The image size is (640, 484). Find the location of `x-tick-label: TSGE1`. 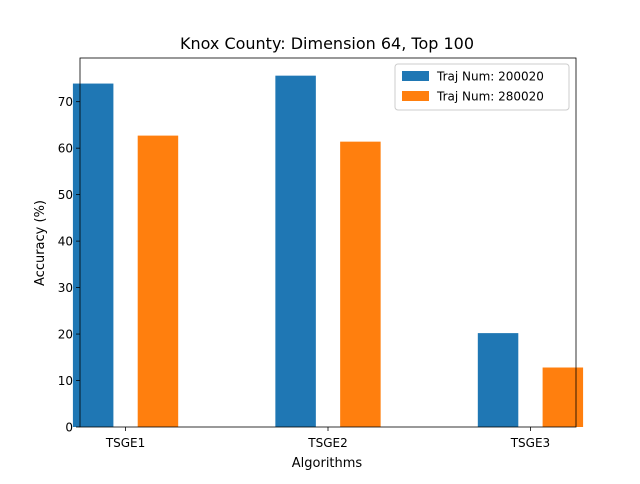

x-tick-label: TSGE1 is located at coordinates (125, 443).